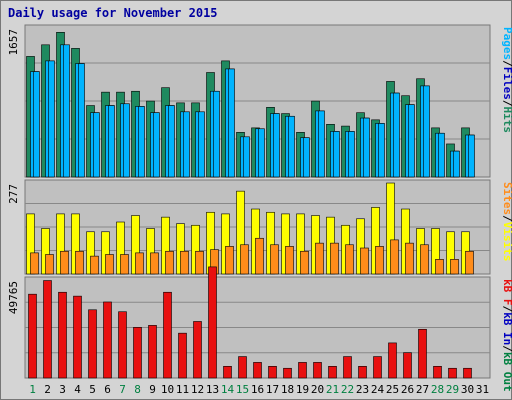 Image resolution: width=512 pixels, height=400 pixels. What do you see at coordinates (378, 389) in the screenshot?
I see `day-label-24: 24` at bounding box center [378, 389].